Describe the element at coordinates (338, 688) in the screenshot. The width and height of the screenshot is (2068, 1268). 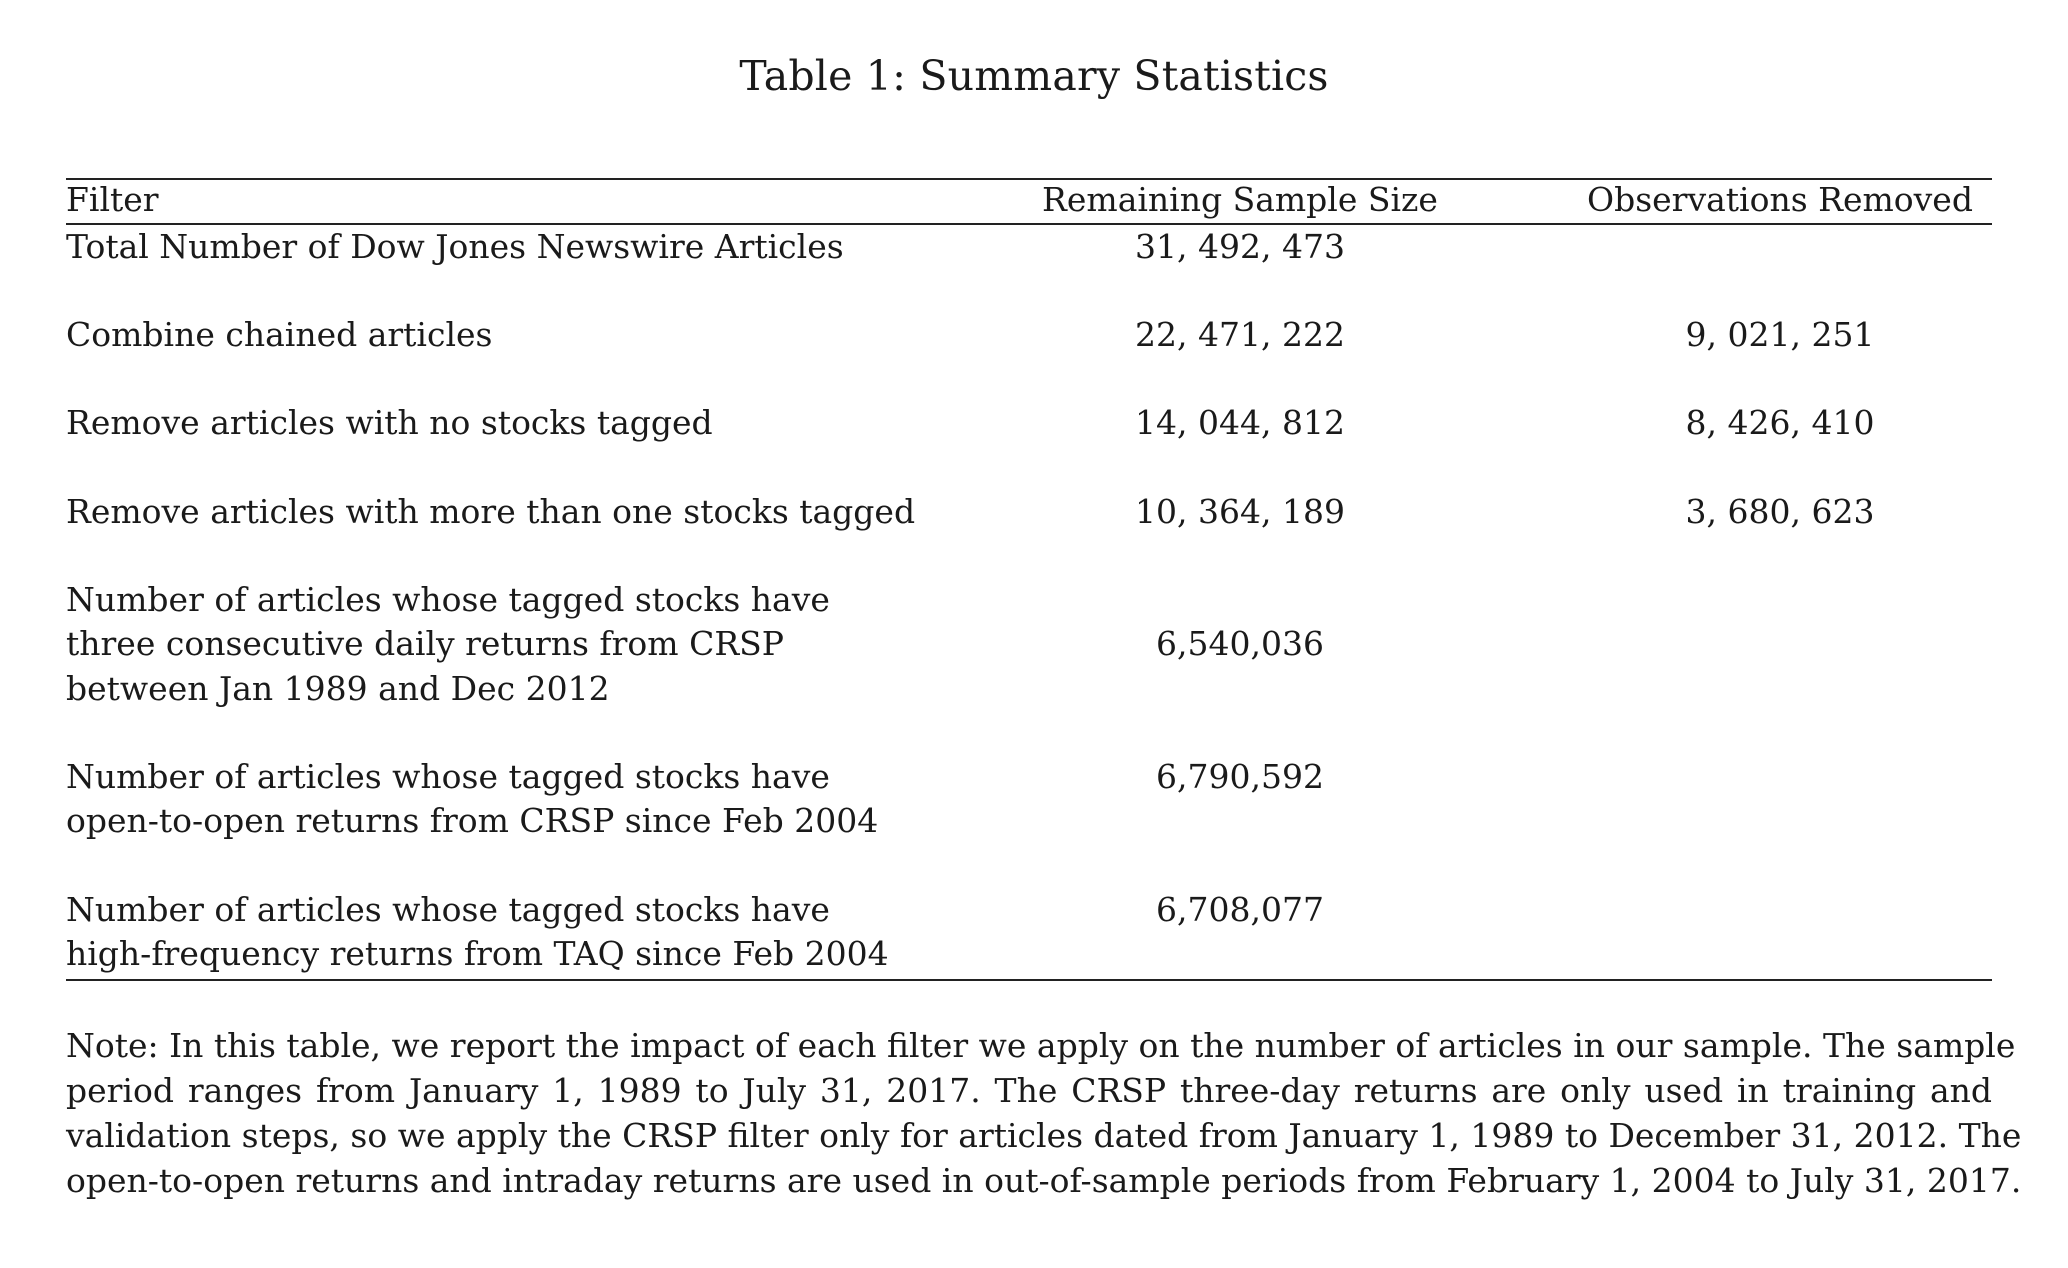
I see `row-4-filter-line-3: between Jan 1989 and Dec 2012` at that location.